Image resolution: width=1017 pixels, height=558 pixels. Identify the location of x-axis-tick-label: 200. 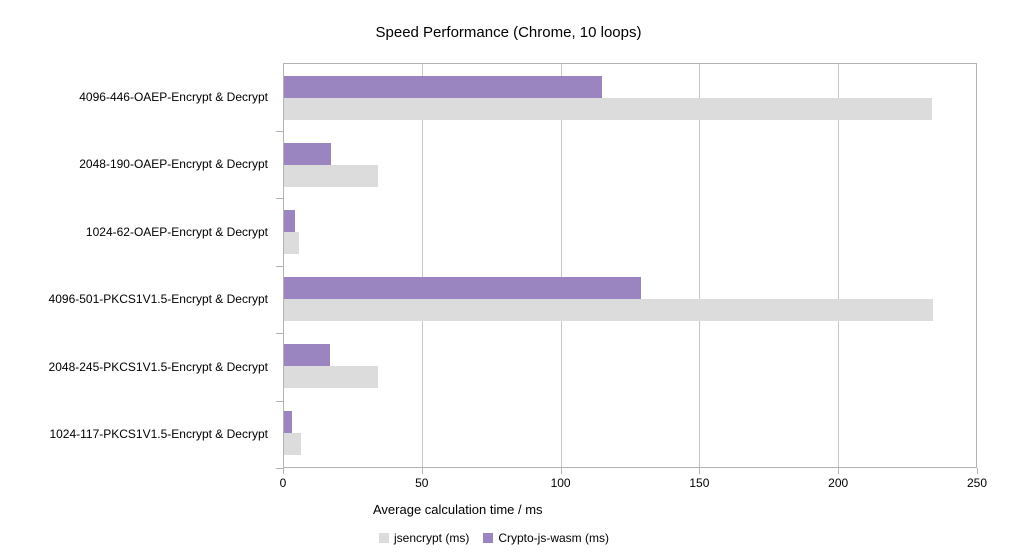
(838, 483).